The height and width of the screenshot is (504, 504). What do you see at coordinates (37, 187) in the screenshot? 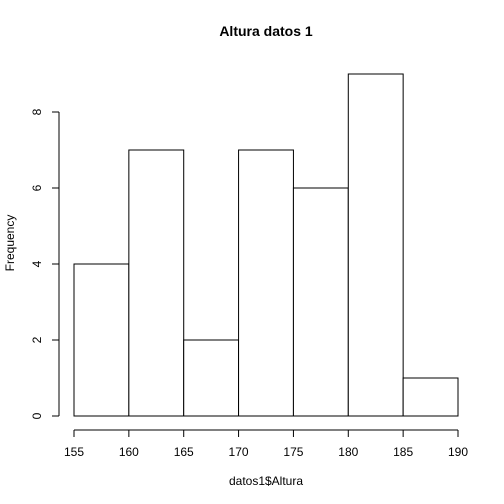
I see `y-tick-label: 6` at bounding box center [37, 187].